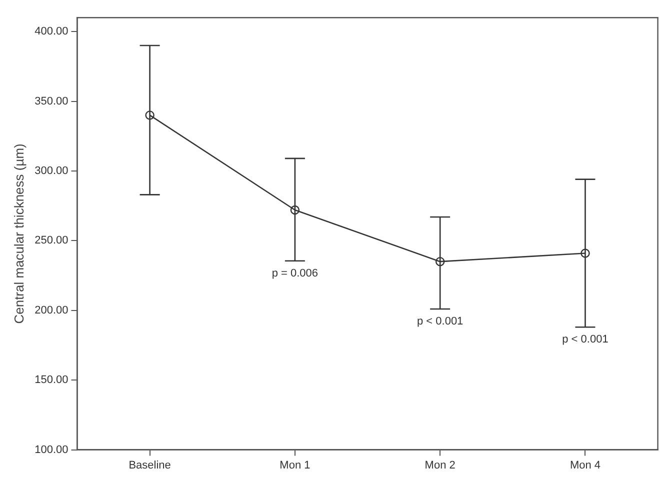 Image resolution: width=671 pixels, height=483 pixels. I want to click on x-tick-label: Baseline, so click(149, 465).